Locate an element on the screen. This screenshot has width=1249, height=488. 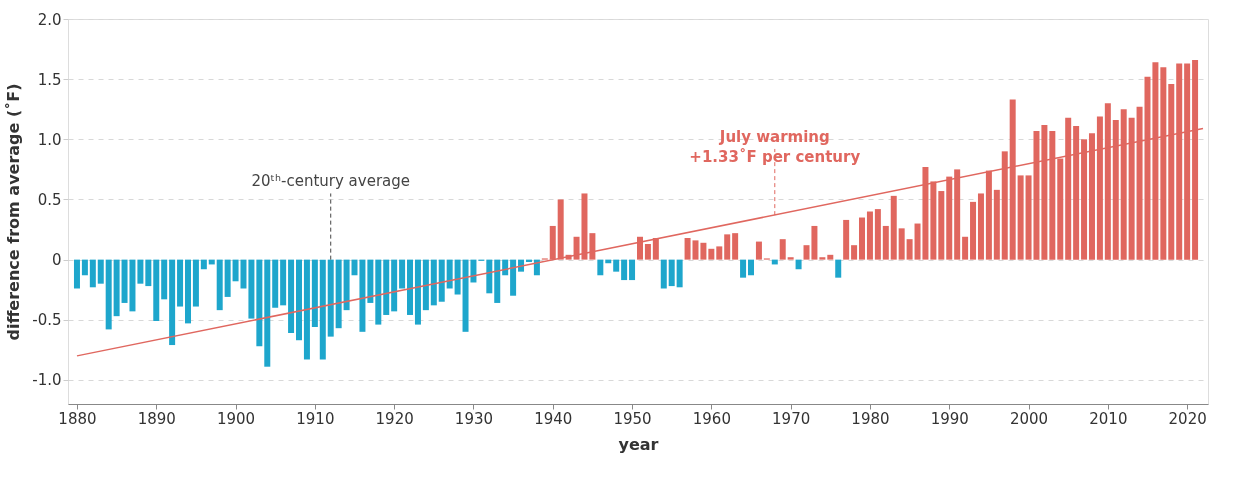
y-tick-label: 1.0 is located at coordinates (49, 139).